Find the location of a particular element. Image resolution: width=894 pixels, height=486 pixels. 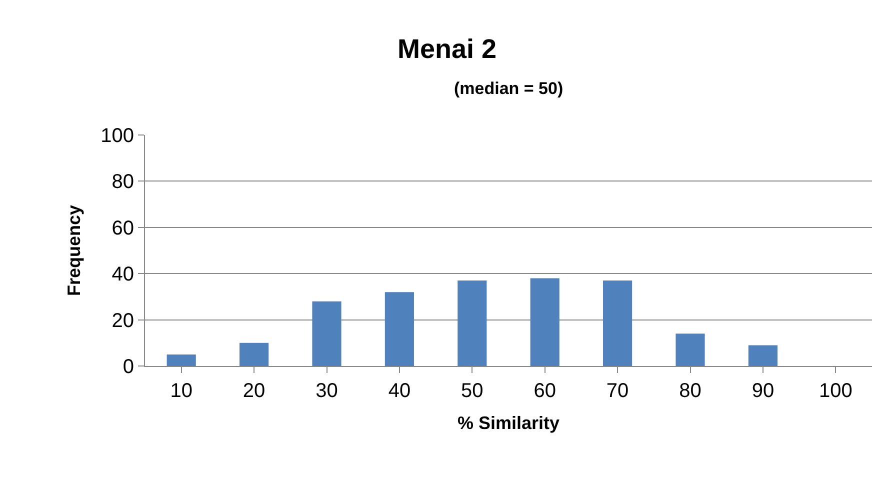

y-tick-label: 0 is located at coordinates (128, 367).